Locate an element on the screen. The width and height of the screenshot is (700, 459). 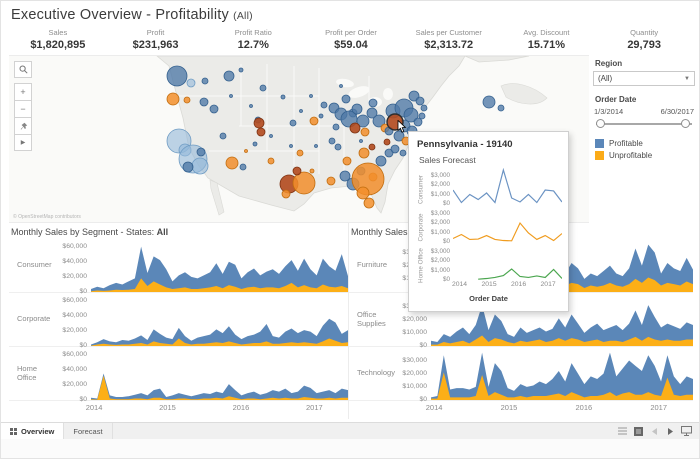
map-pan-button: ▶ is located at coordinates (23, 142).